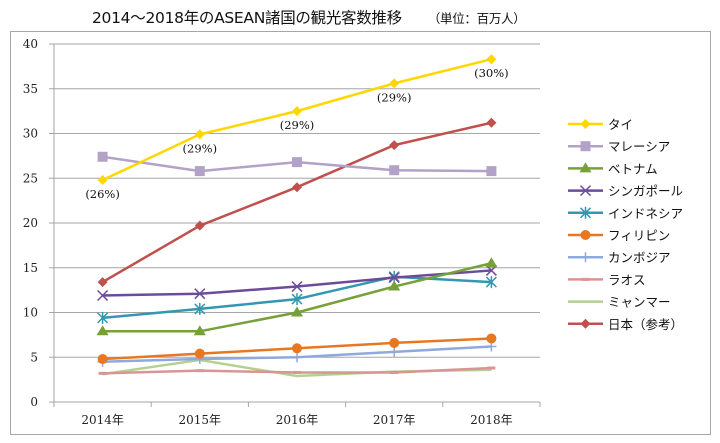 This screenshot has height=443, width=720. What do you see at coordinates (34, 357) in the screenshot?
I see `y-tick-label: 5` at bounding box center [34, 357].